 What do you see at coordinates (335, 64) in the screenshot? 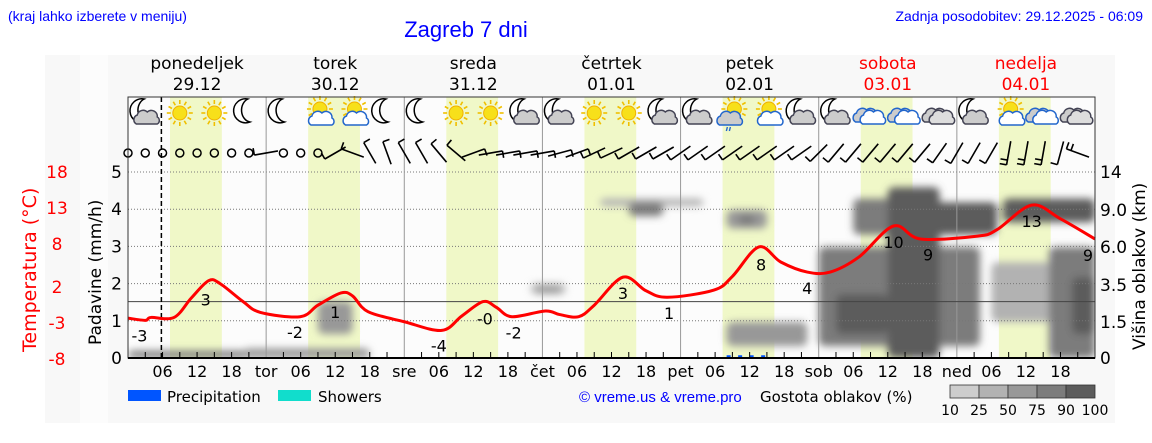
I see `day-name: torek` at bounding box center [335, 64].